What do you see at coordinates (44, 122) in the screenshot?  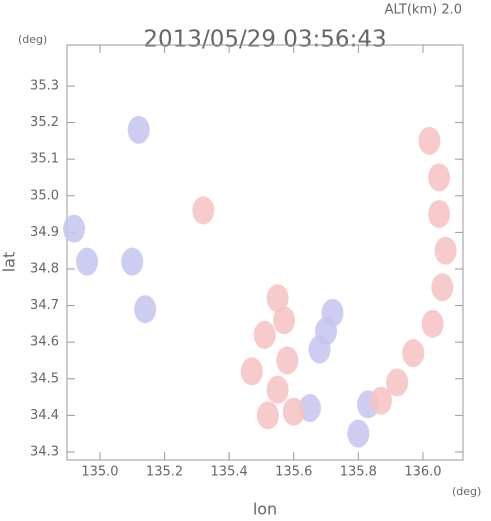 I see `y-tick-label: 35.2` at bounding box center [44, 122].